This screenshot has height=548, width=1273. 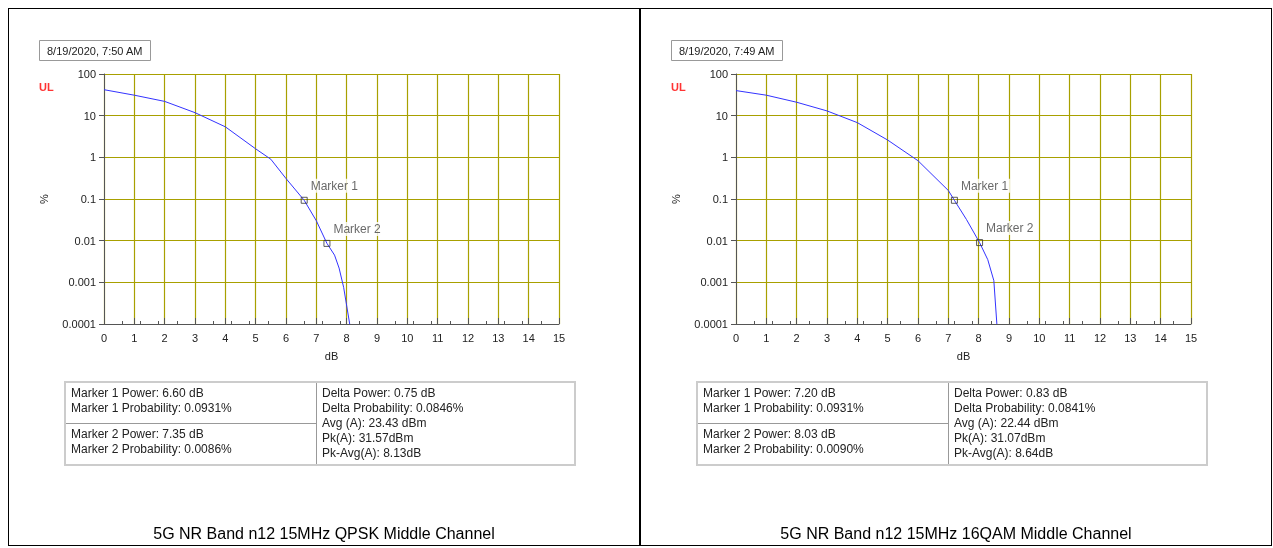 What do you see at coordinates (95, 50) in the screenshot?
I see `chart-title: 8/19/2020, 7:50 AM` at bounding box center [95, 50].